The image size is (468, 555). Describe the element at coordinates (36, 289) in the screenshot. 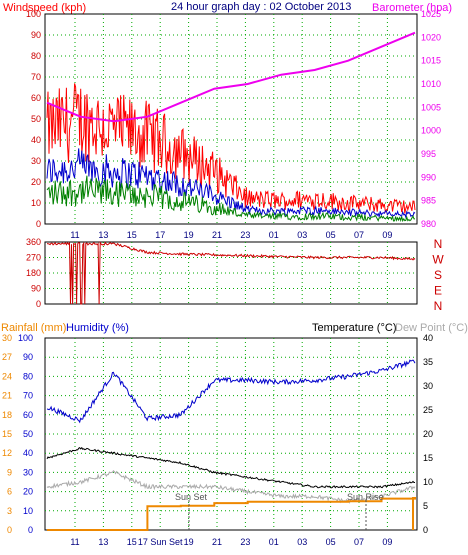

I see `dir-tick-label: 90` at that location.